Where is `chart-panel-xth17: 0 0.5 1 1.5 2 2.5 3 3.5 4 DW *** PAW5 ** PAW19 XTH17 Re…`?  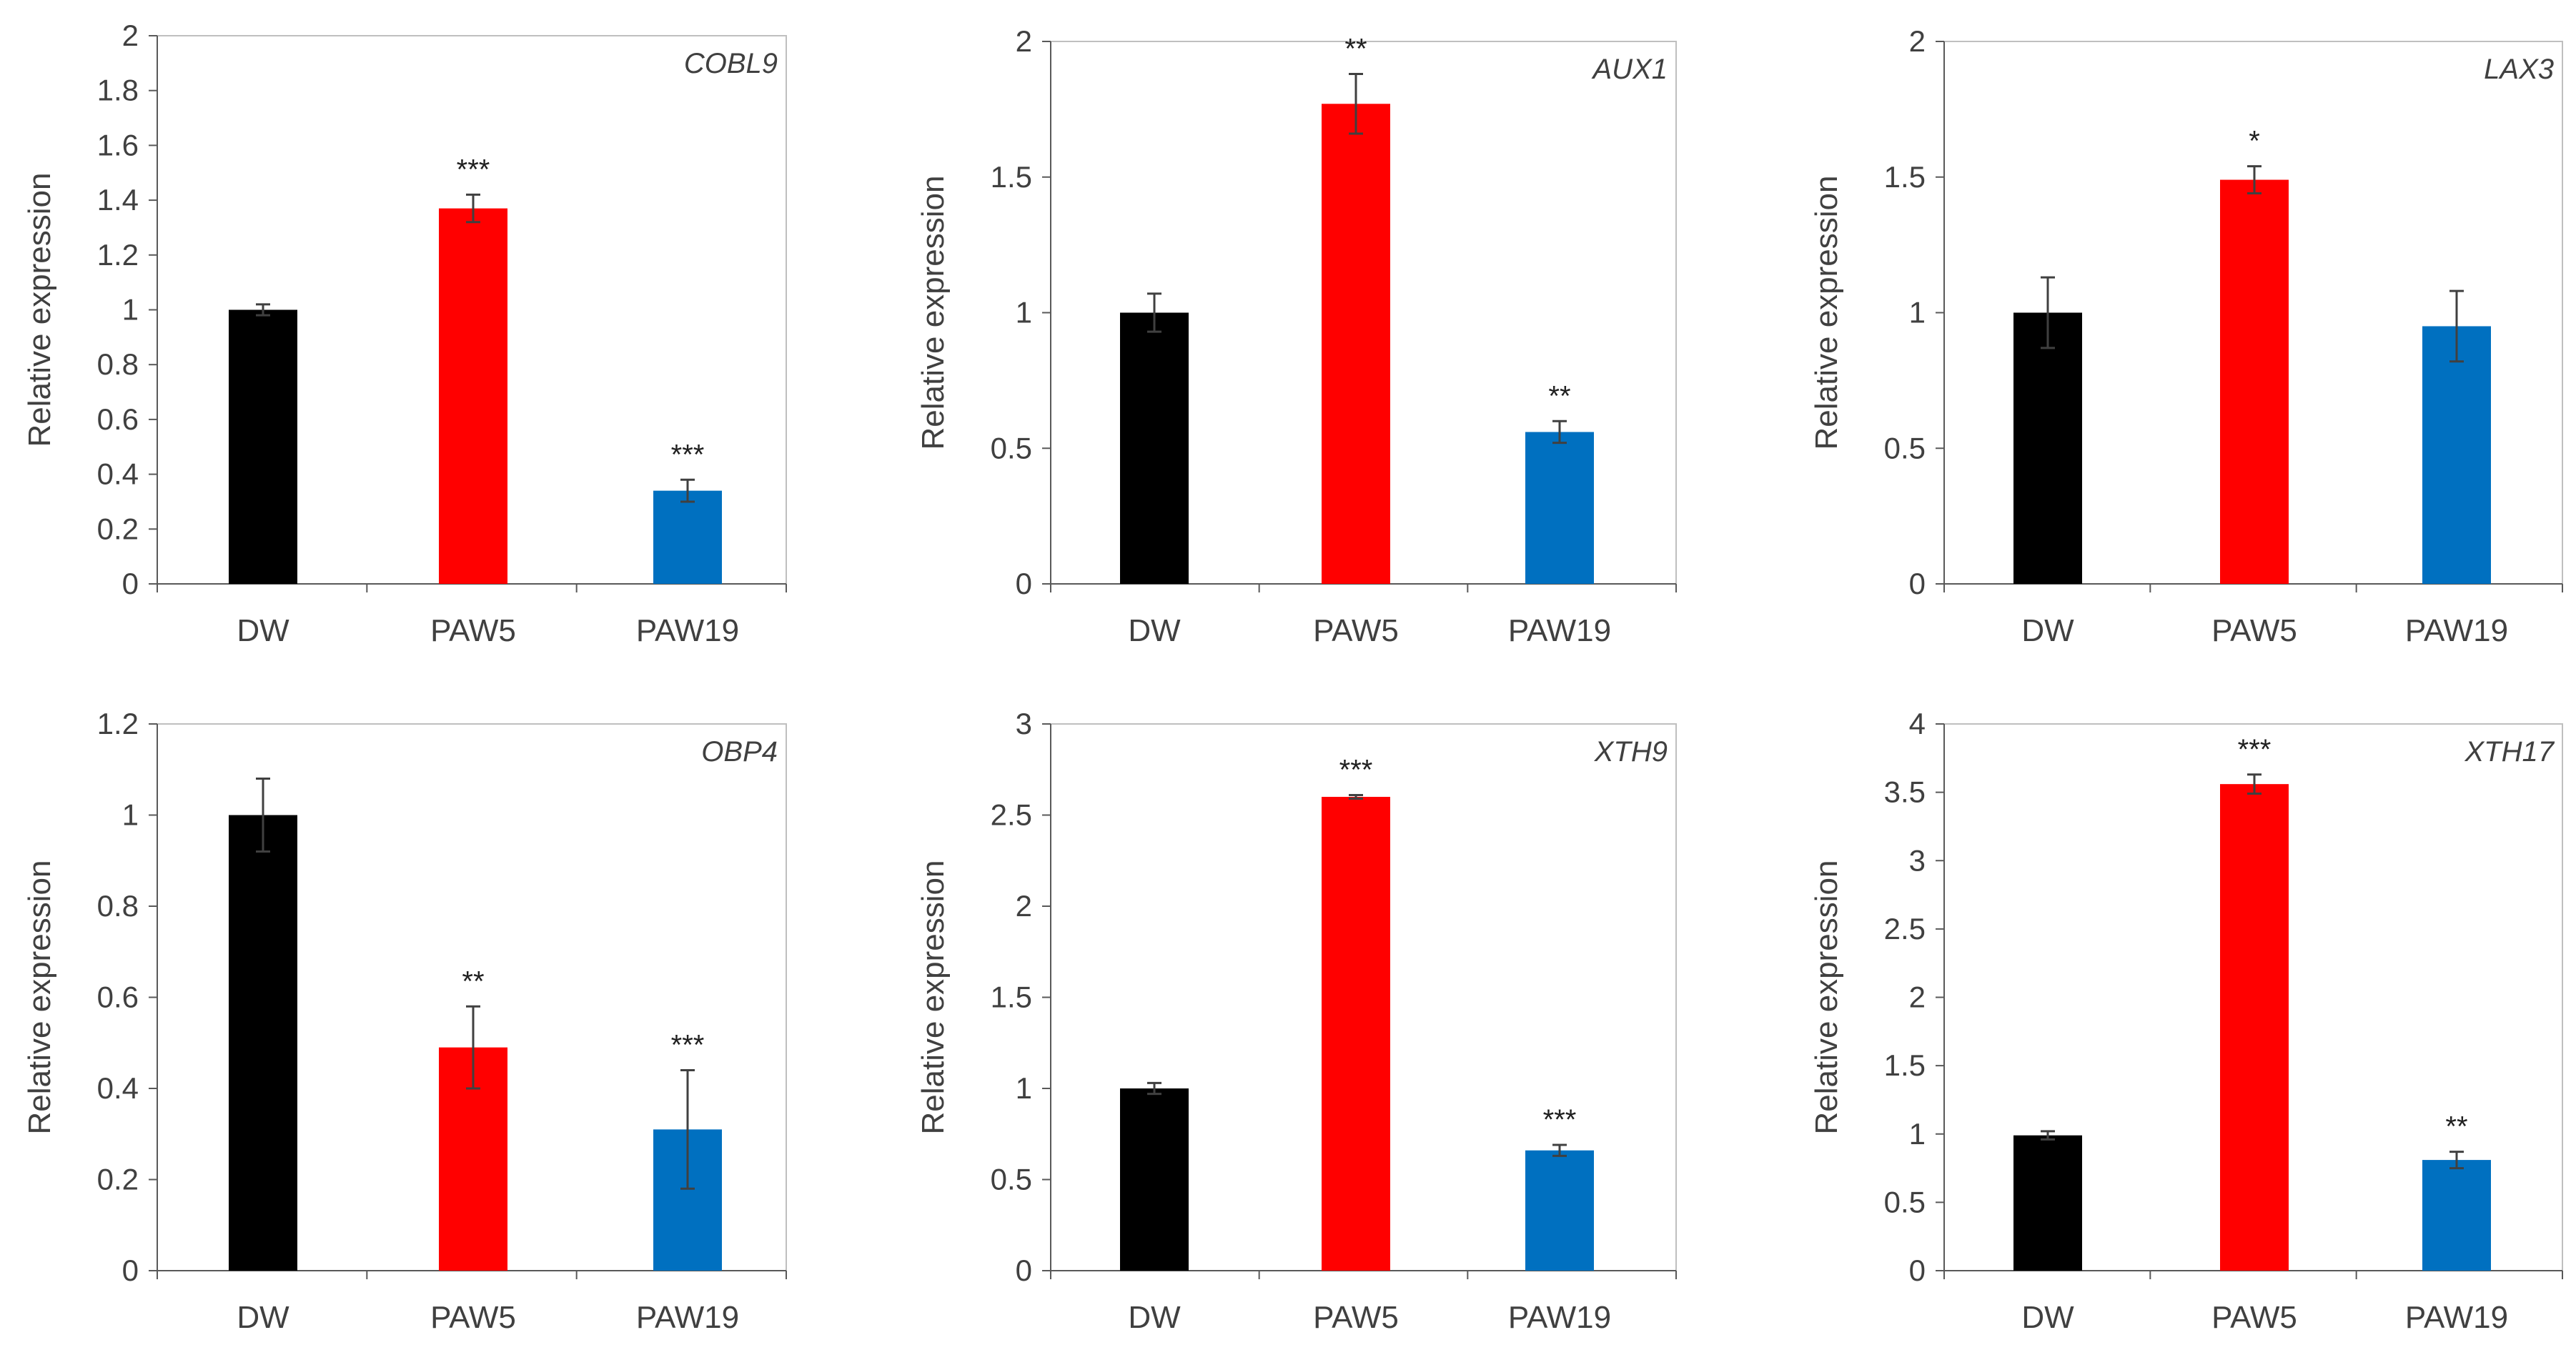
chart-panel-xth17: 0 0.5 1 1.5 2 2.5 3 3.5 4 DW *** PAW5 ** PAW19 XTH17 Re… is located at coordinates (2186, 1021).